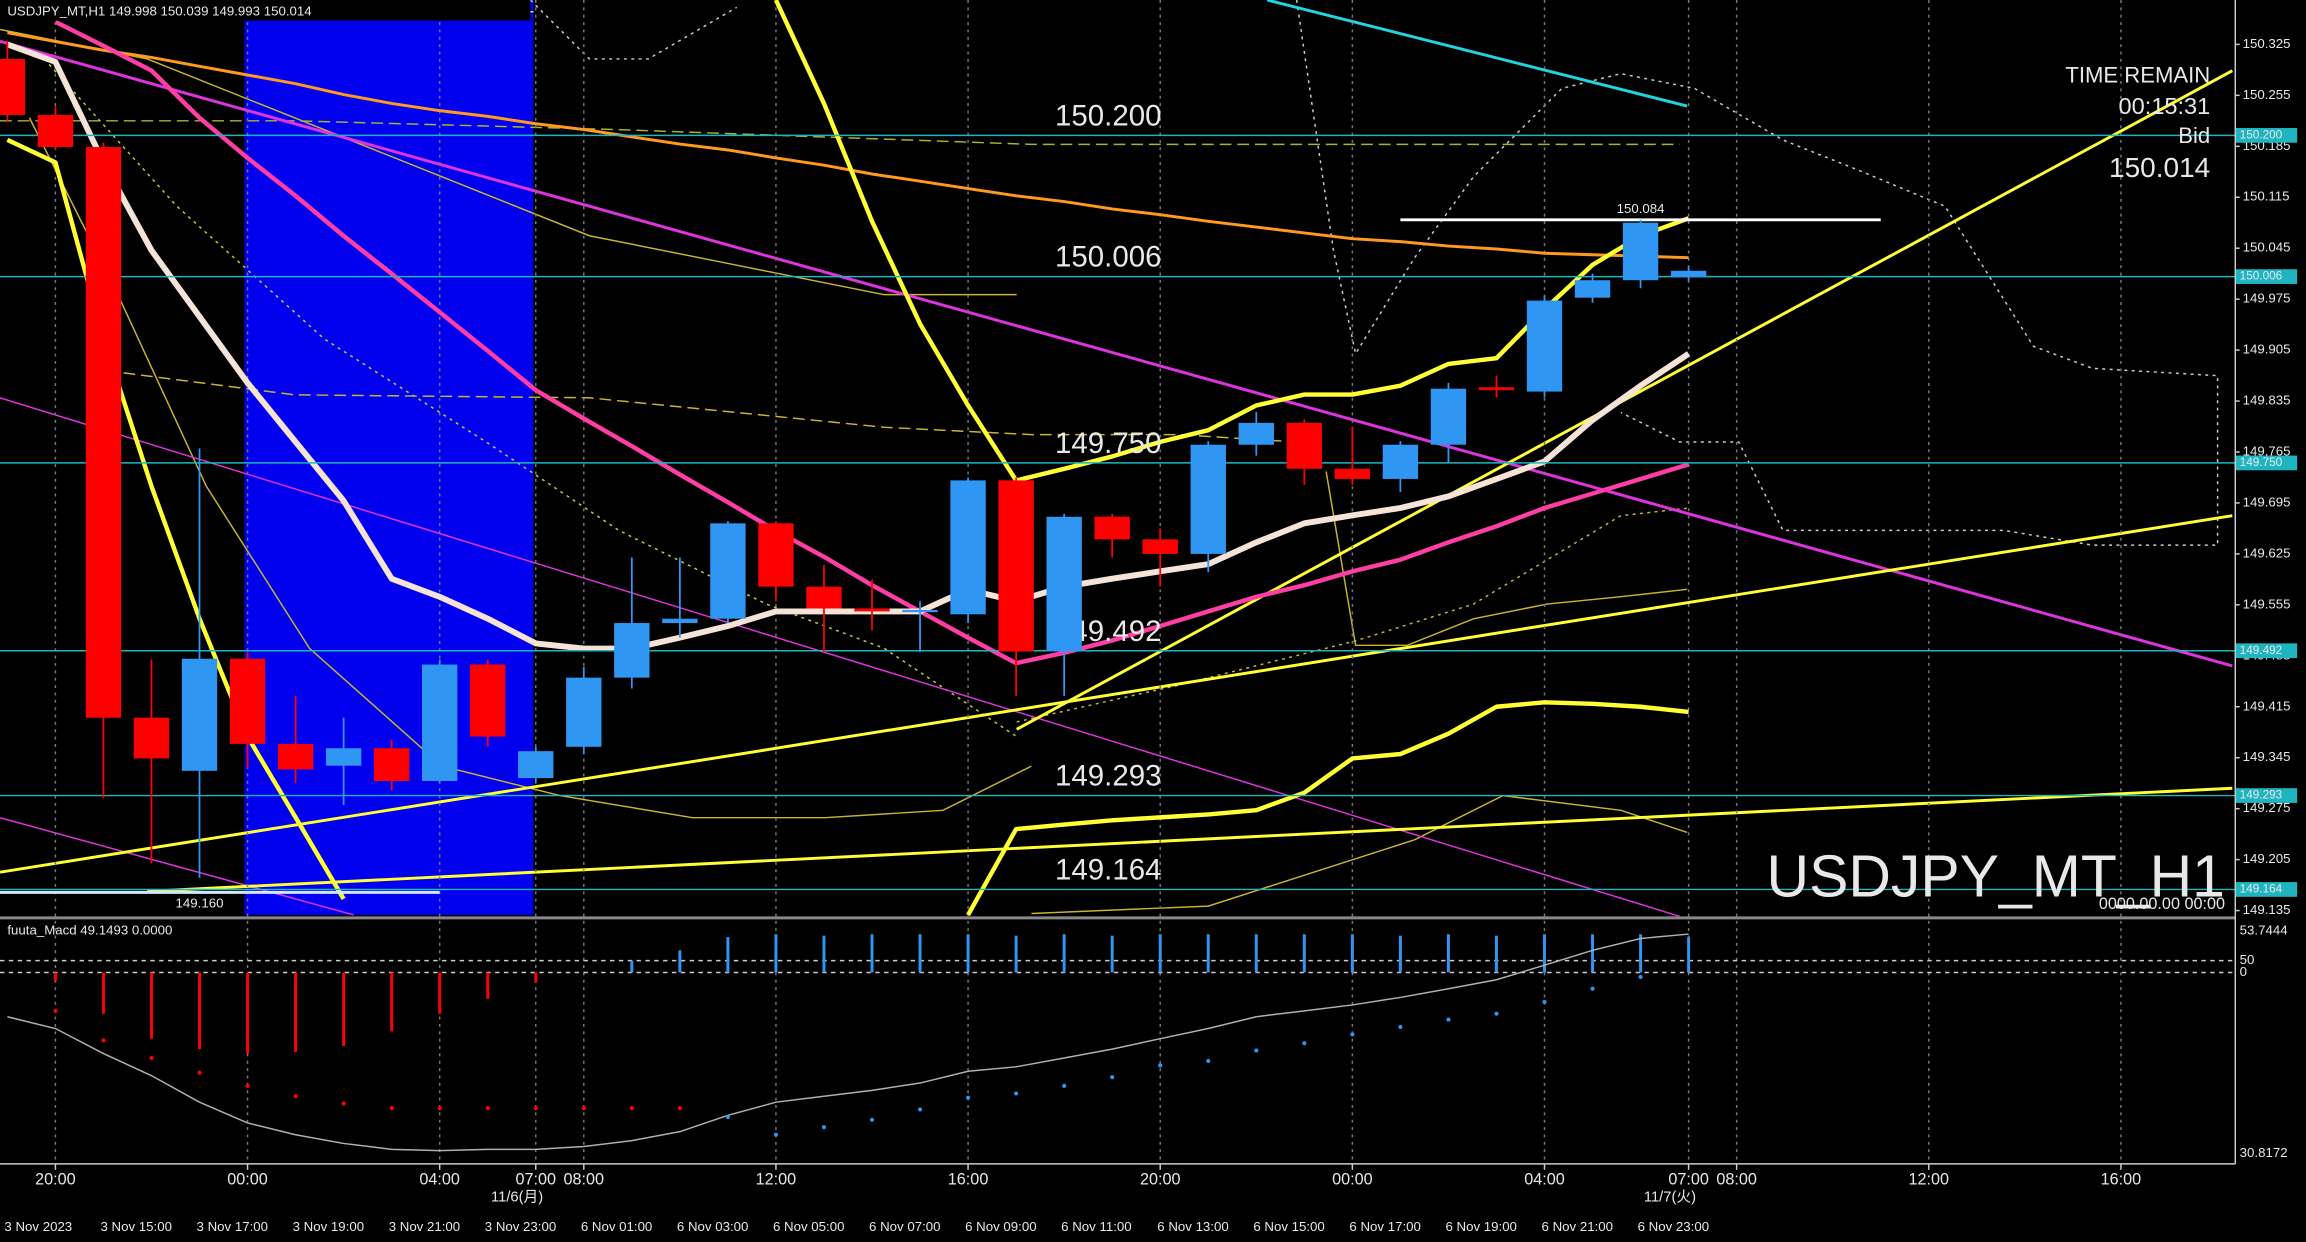  What do you see at coordinates (904, 1226) in the screenshot?
I see `date-time-label: 6 Nov 07:00` at bounding box center [904, 1226].